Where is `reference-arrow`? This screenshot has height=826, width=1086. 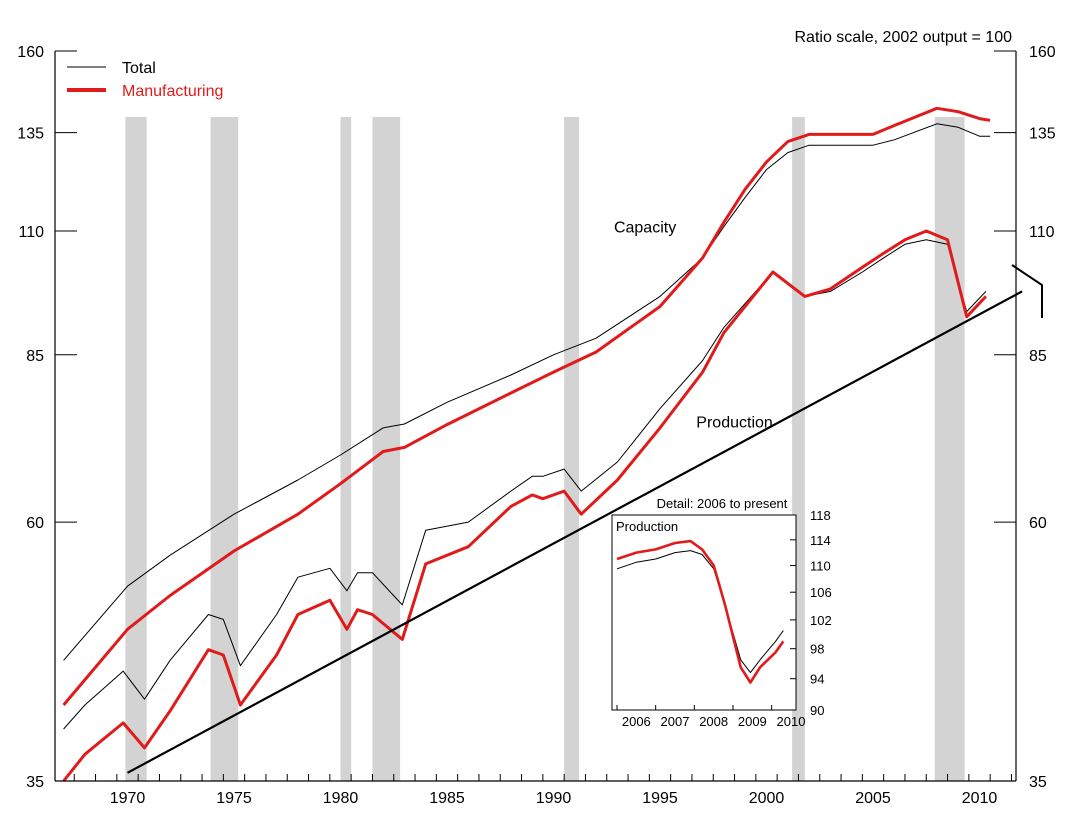 reference-arrow is located at coordinates (1027, 291).